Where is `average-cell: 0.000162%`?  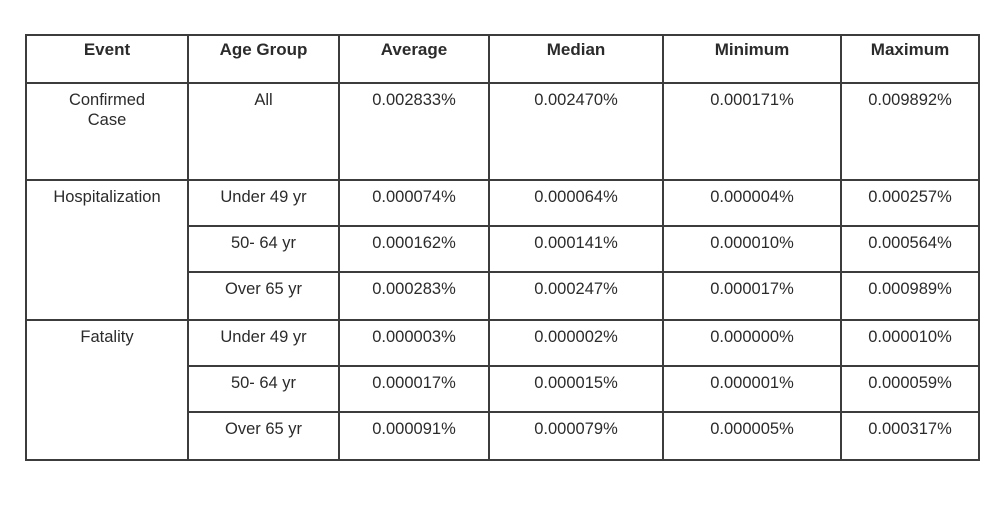
average-cell: 0.000162% is located at coordinates (414, 249).